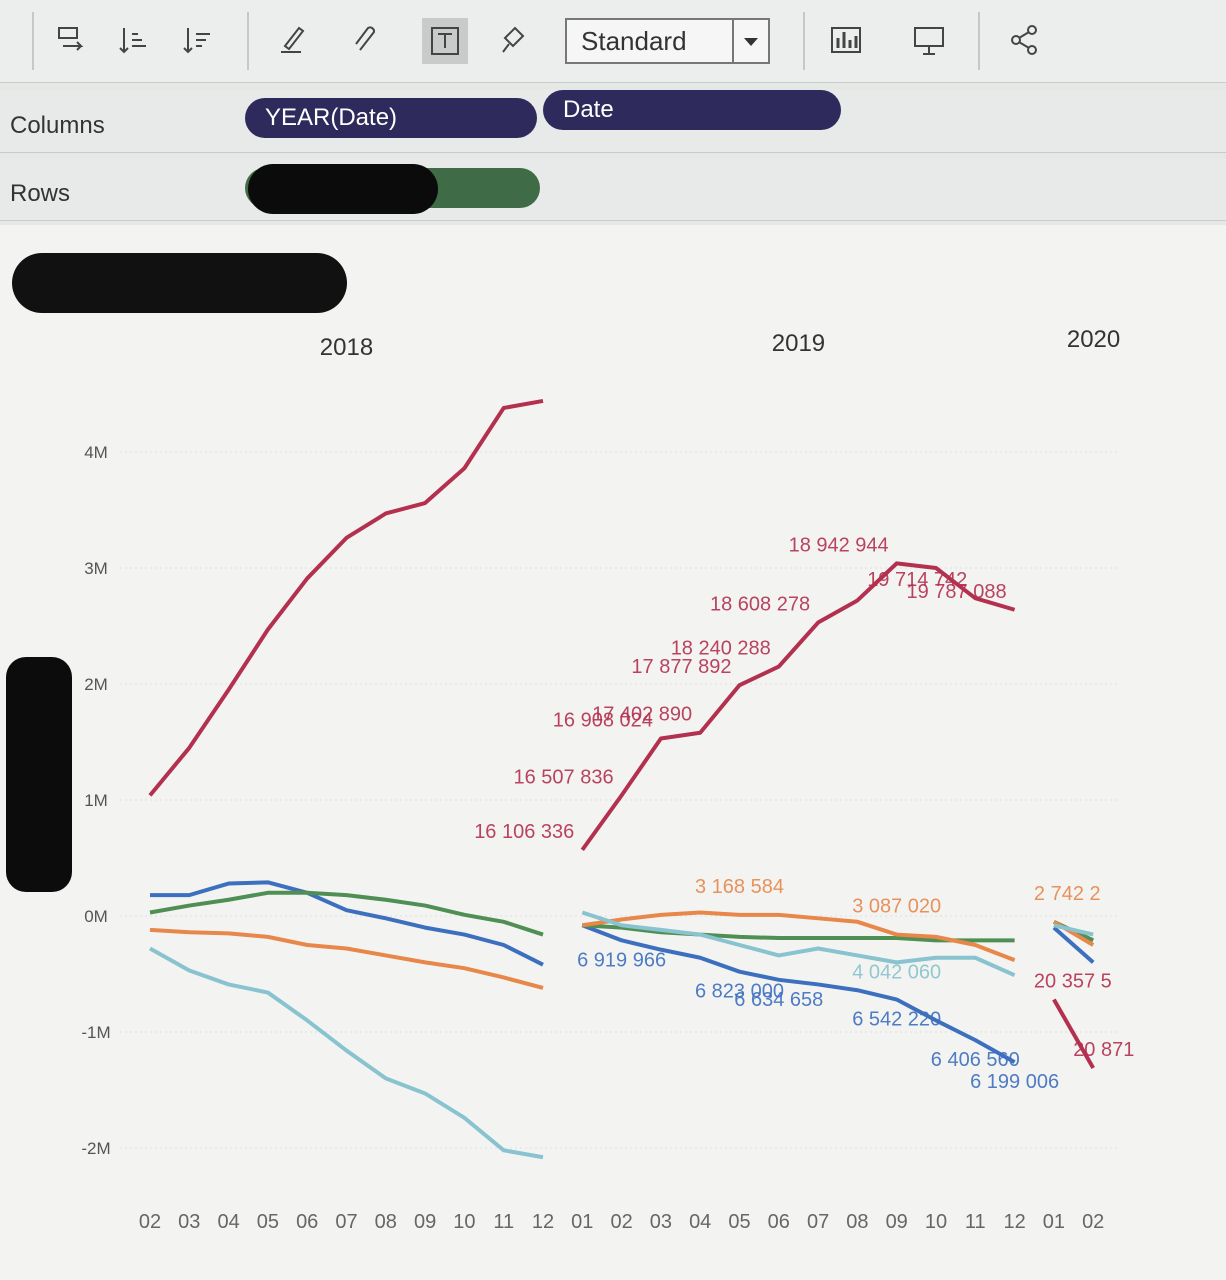  Describe the element at coordinates (199, 41) in the screenshot. I see `sort-desc-icon` at that location.